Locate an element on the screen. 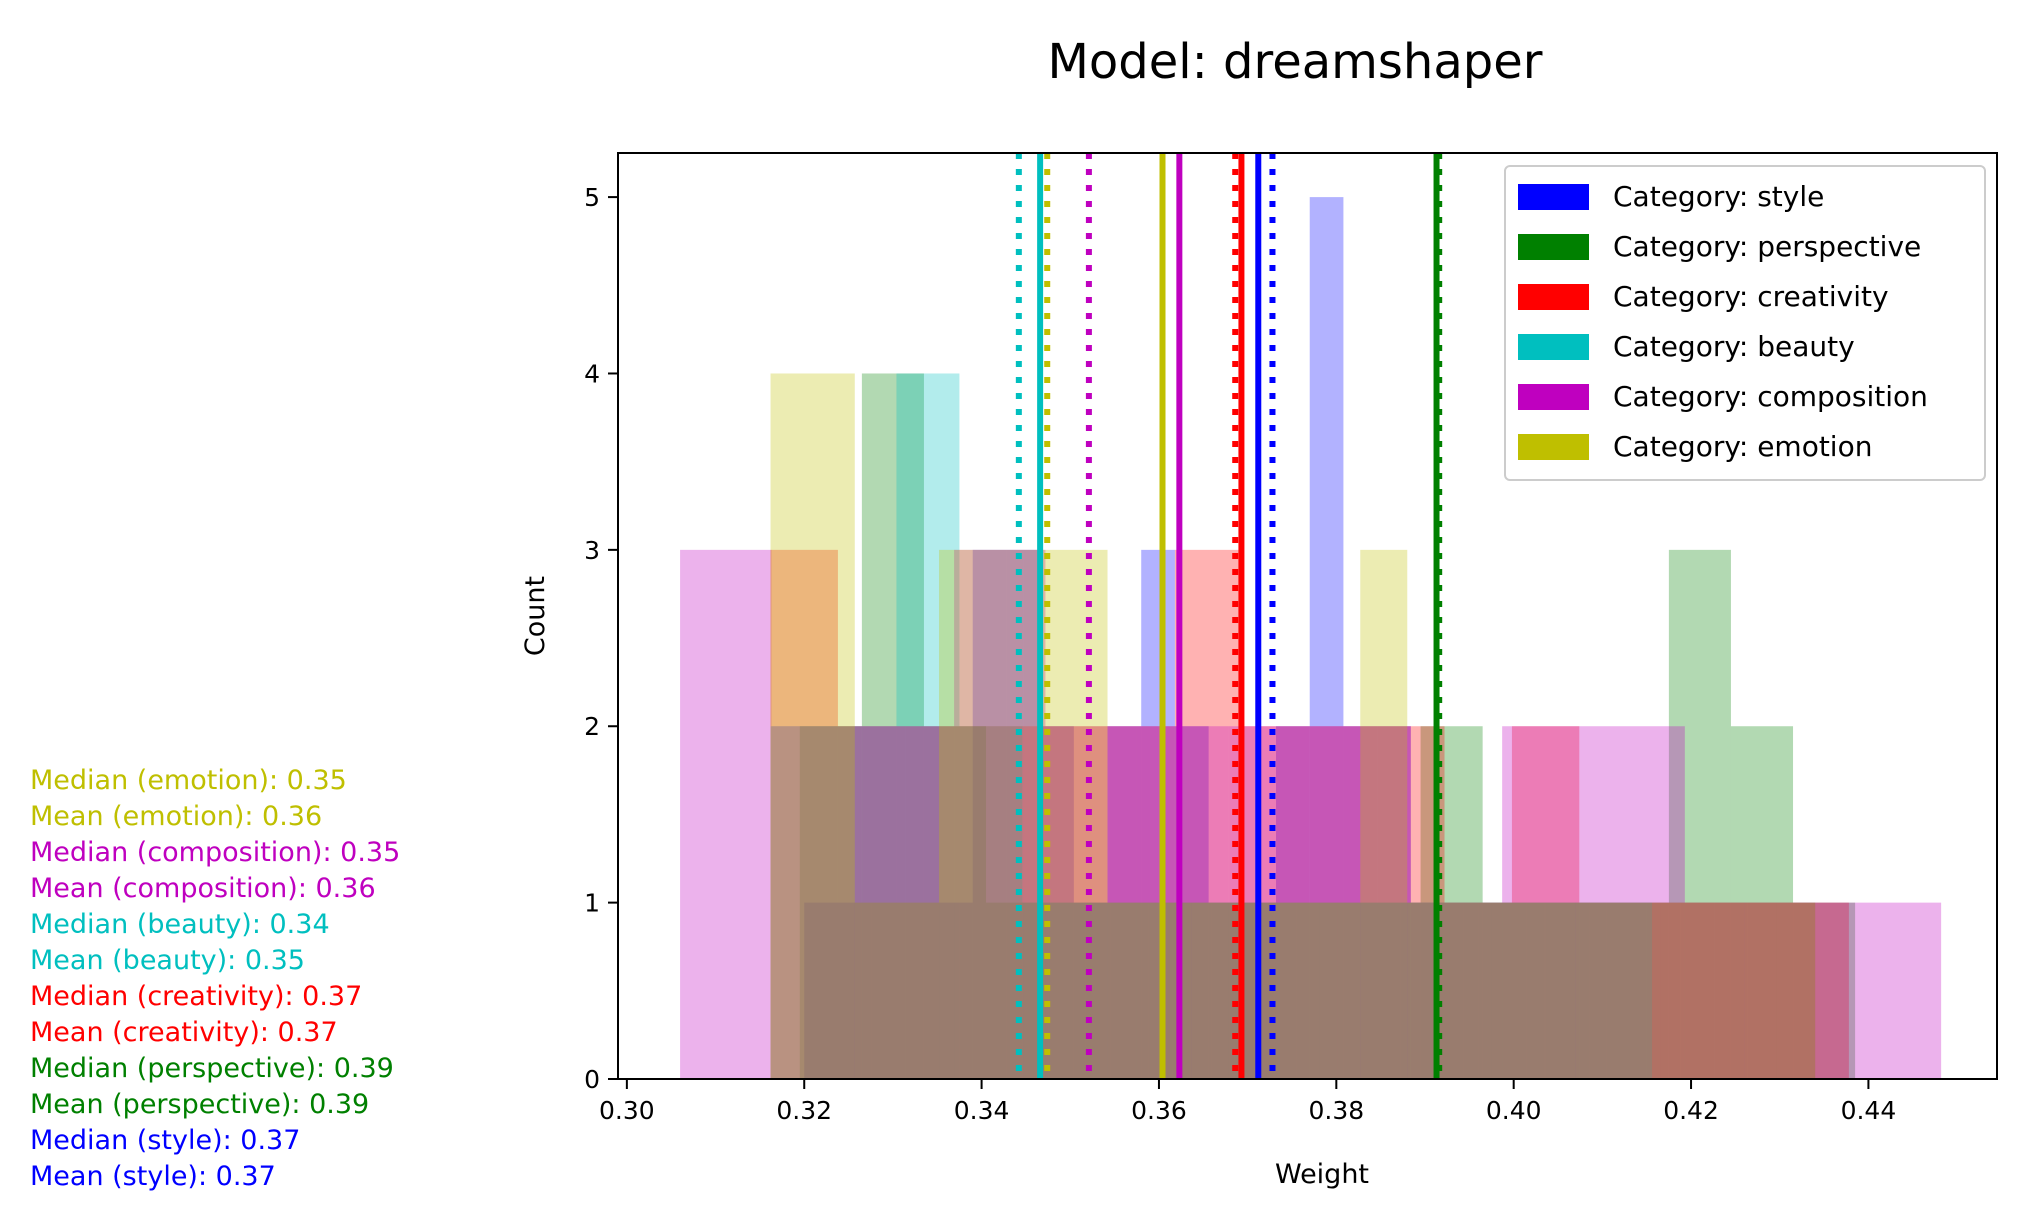 Image resolution: width=2040 pixels, height=1219 pixels. x-tick-label: 0.32 is located at coordinates (804, 1110).